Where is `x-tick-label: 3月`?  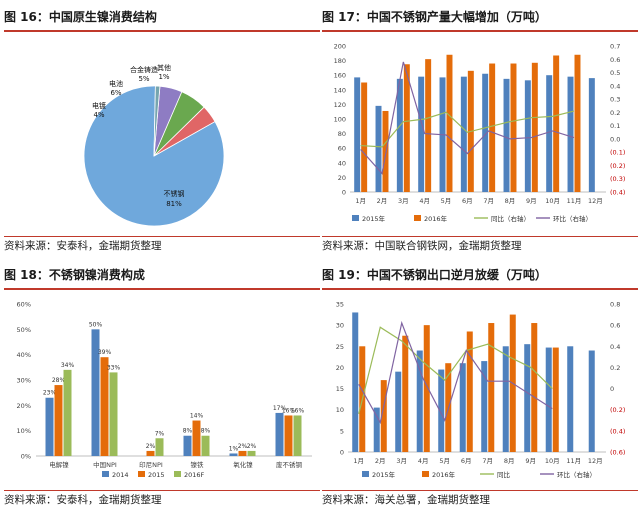 x-tick-label: 3月 is located at coordinates (403, 201).